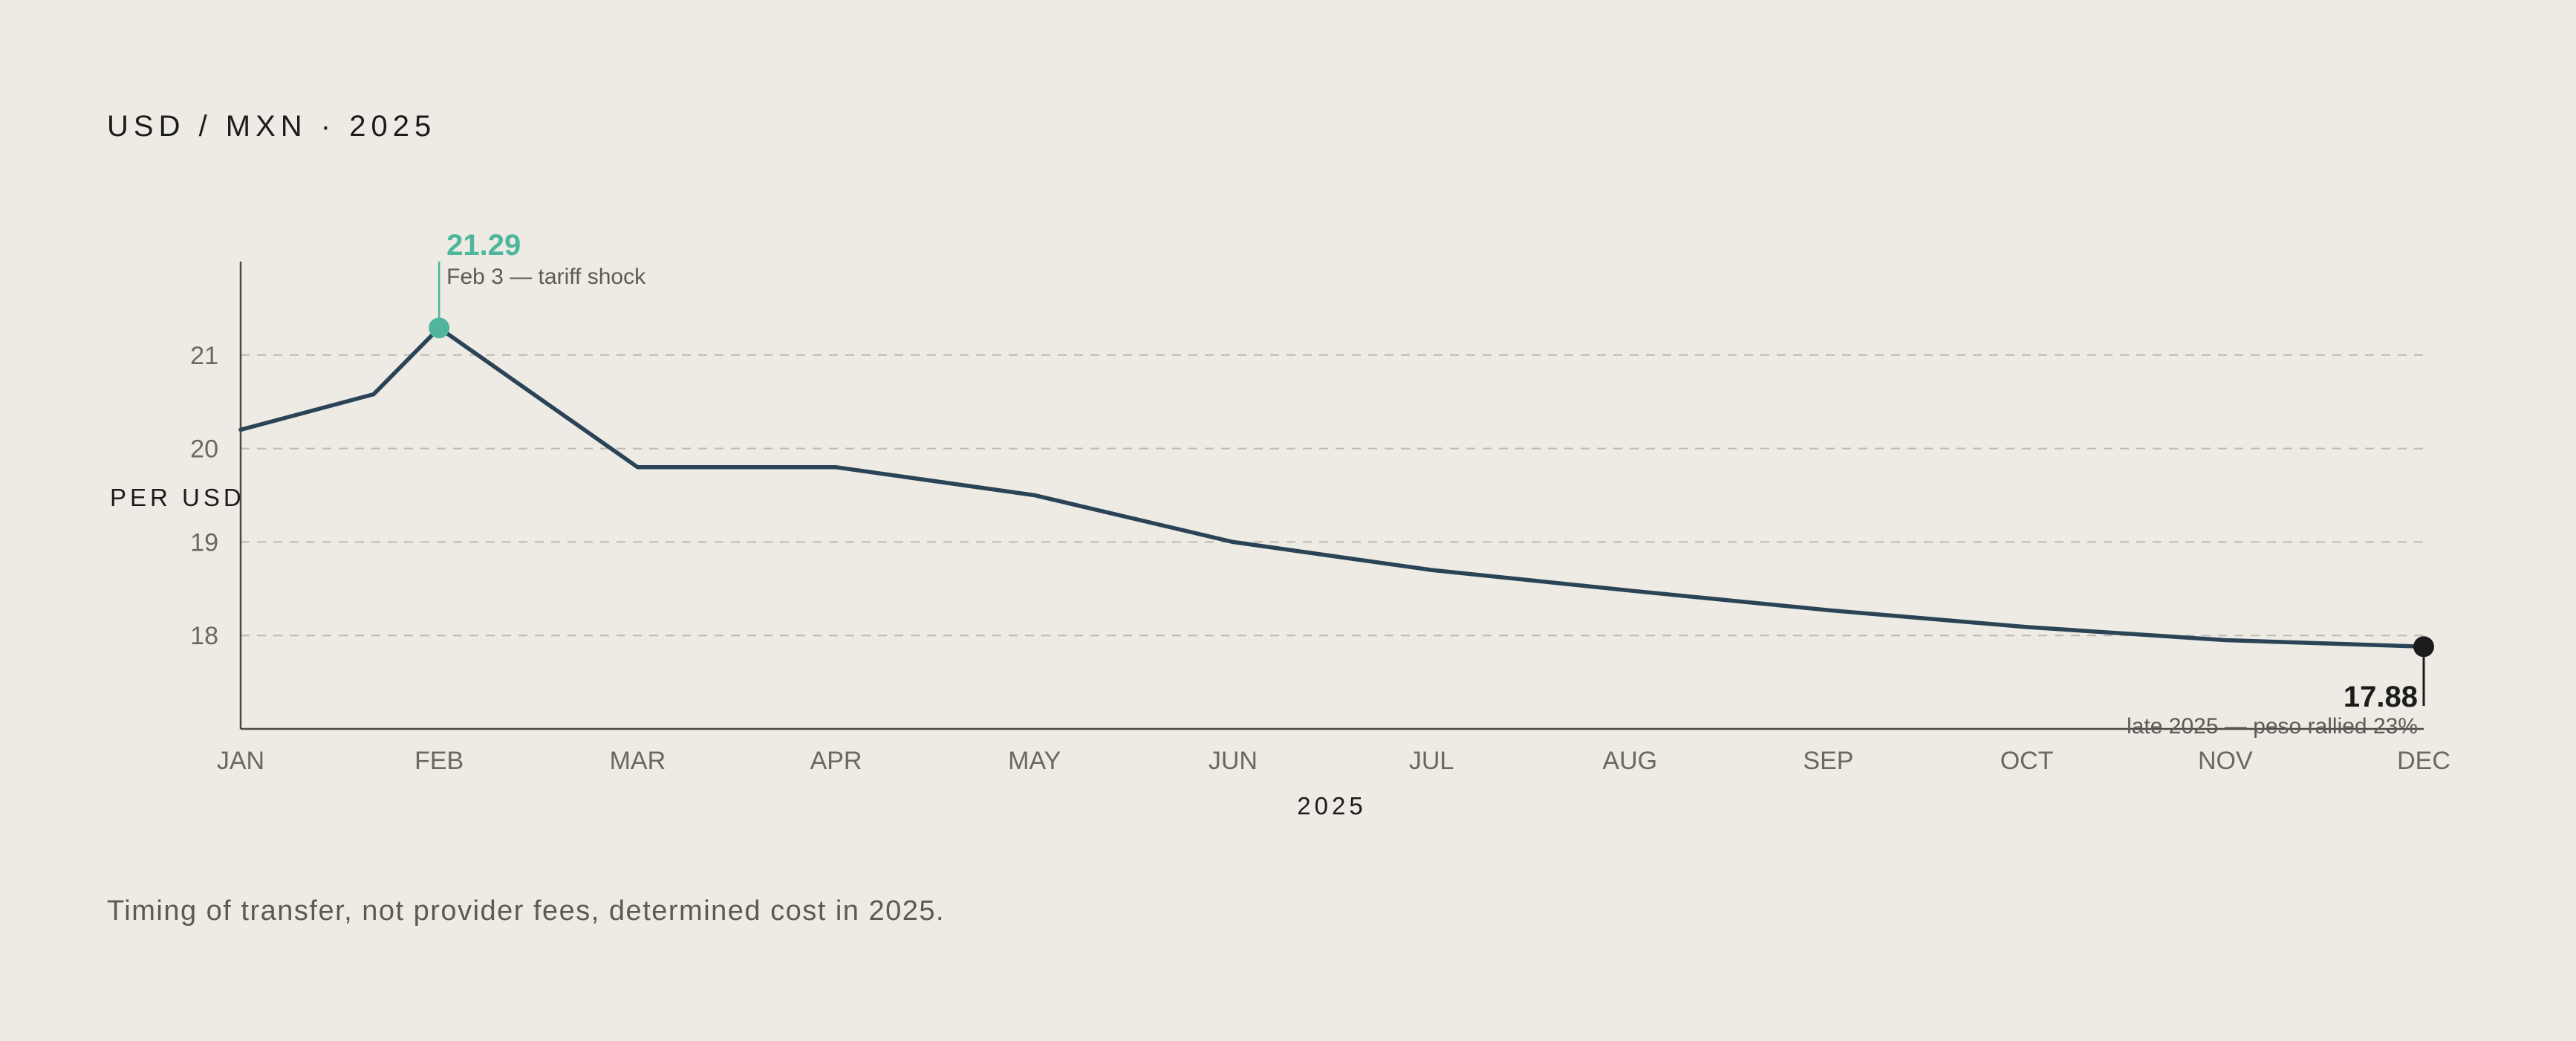 The width and height of the screenshot is (2576, 1041). What do you see at coordinates (2424, 647) in the screenshot?
I see `end-marker` at bounding box center [2424, 647].